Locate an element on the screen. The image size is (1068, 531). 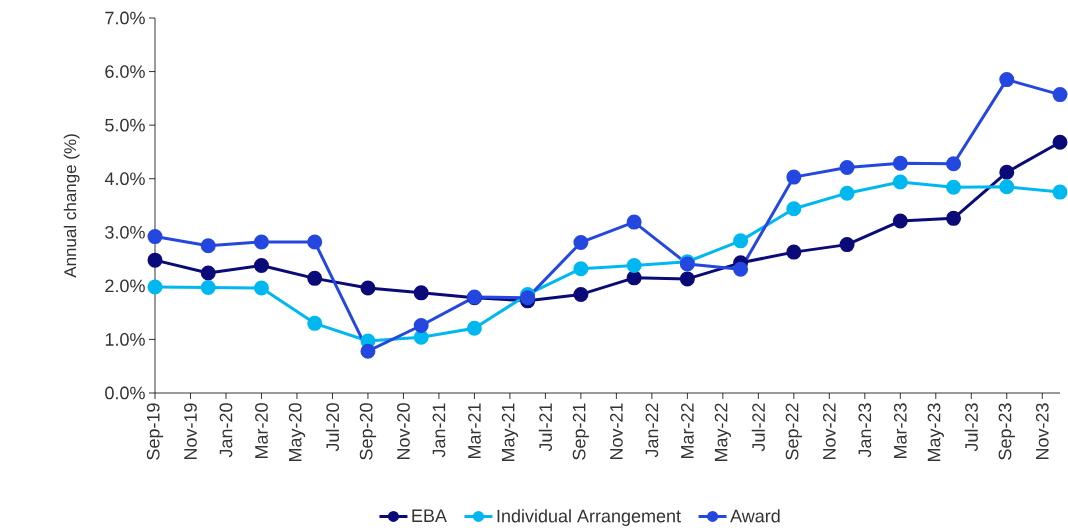
x-tick-label: Sep-21 is located at coordinates (581, 431).